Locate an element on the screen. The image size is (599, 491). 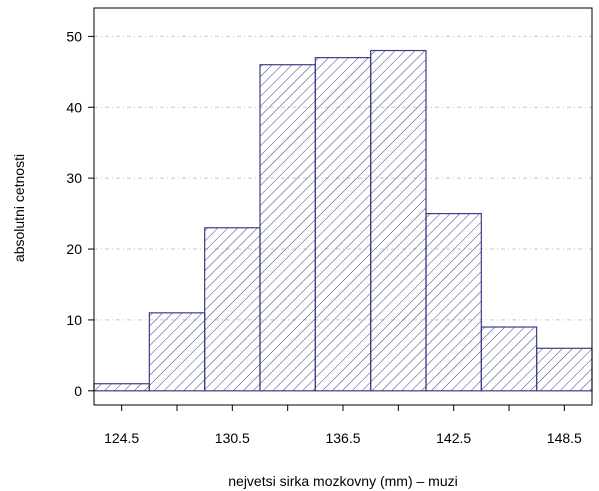
x-tick-label: 124.5 is located at coordinates (121, 438).